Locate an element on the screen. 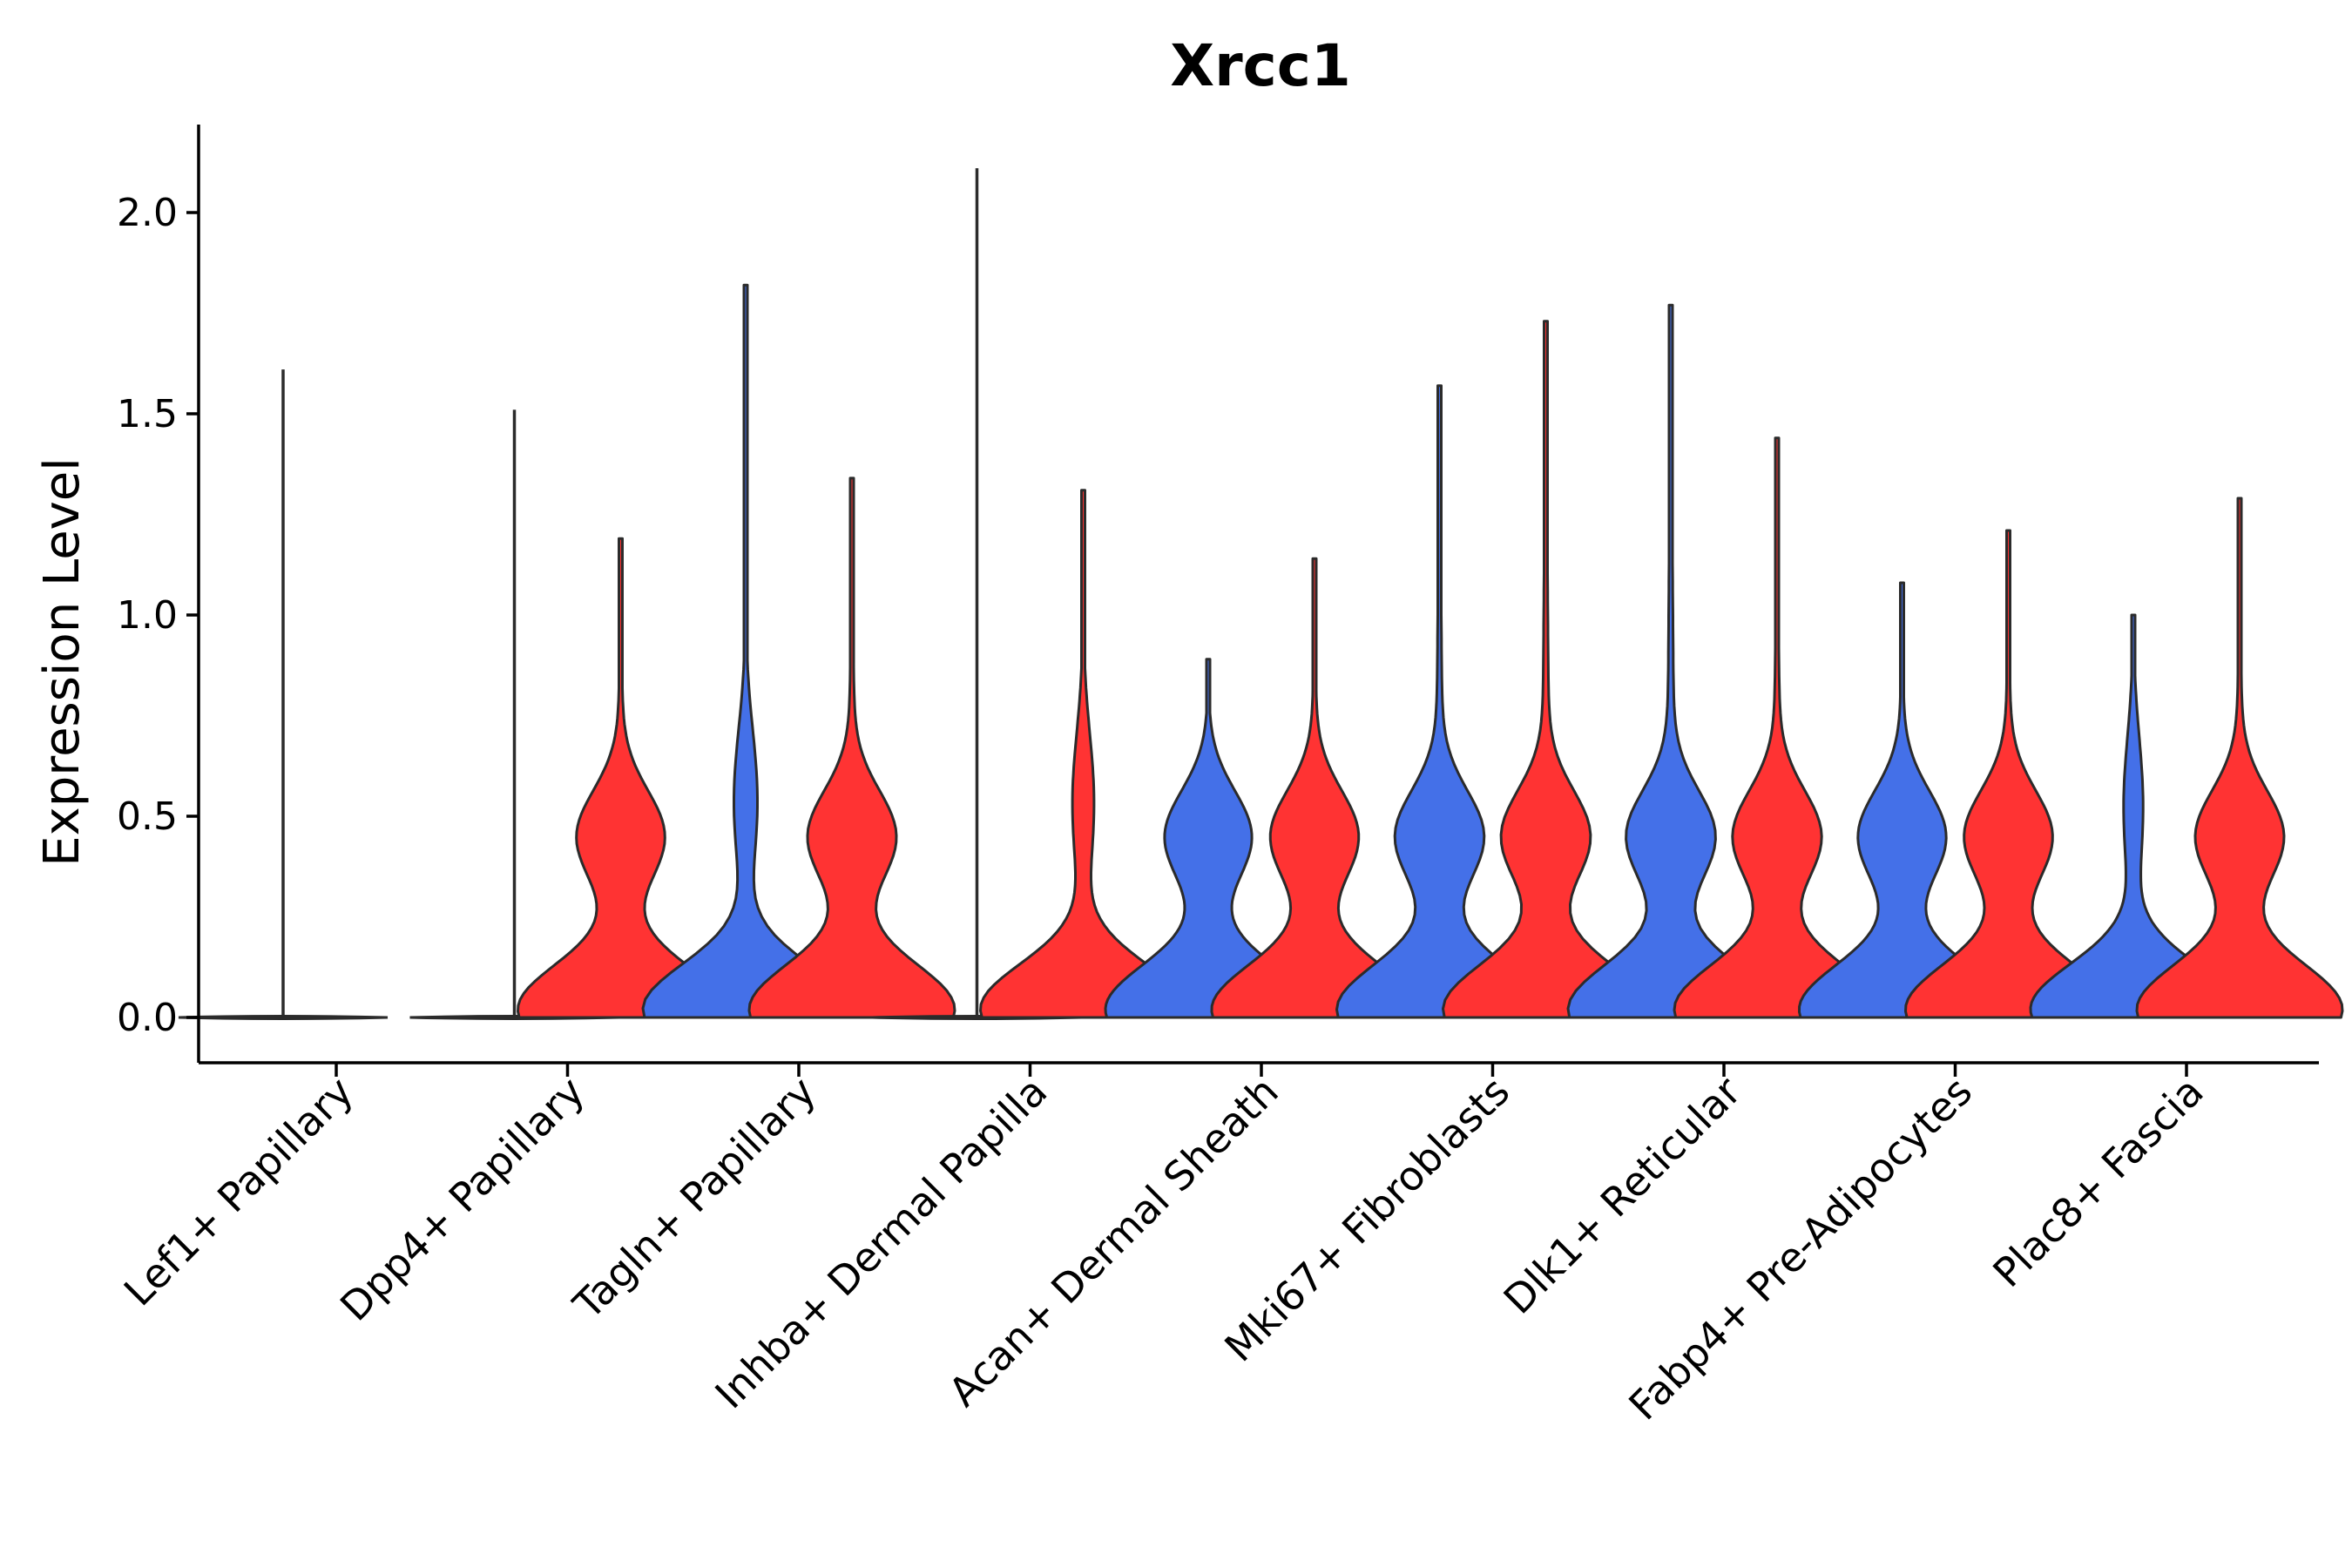 Image resolution: width=2352 pixels, height=1568 pixels. x-tick-label: Dlk1+ Reticular is located at coordinates (1622, 1195).